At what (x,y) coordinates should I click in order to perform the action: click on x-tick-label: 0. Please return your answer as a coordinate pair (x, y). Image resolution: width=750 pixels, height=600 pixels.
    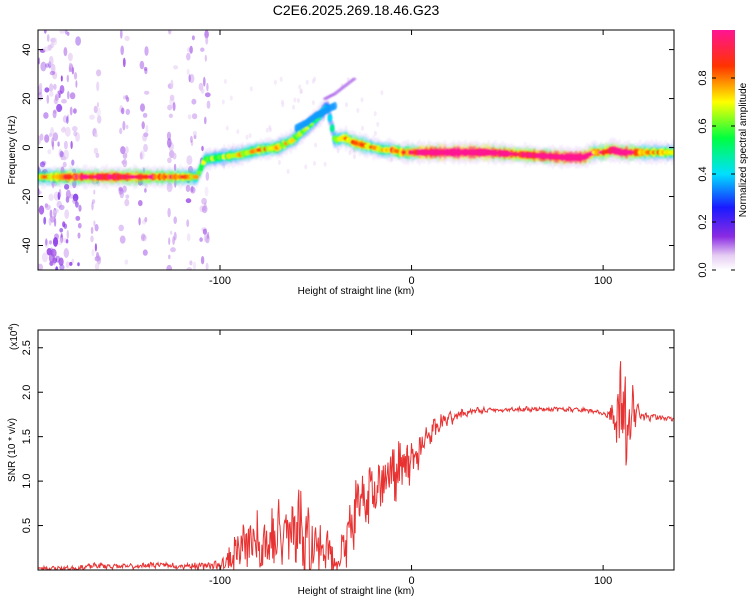
    Looking at the image, I should click on (411, 281).